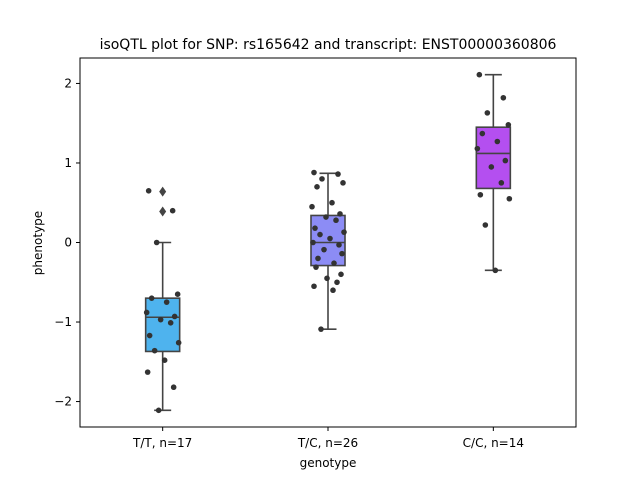 The height and width of the screenshot is (480, 640). What do you see at coordinates (68, 243) in the screenshot?
I see `y-tick-label: 0` at bounding box center [68, 243].